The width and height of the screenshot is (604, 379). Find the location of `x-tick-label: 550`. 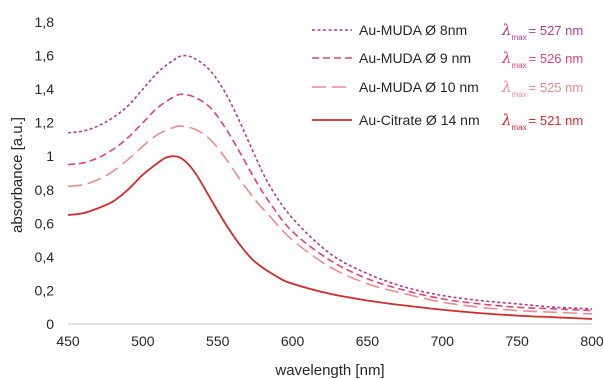

x-tick-label: 550 is located at coordinates (218, 341).